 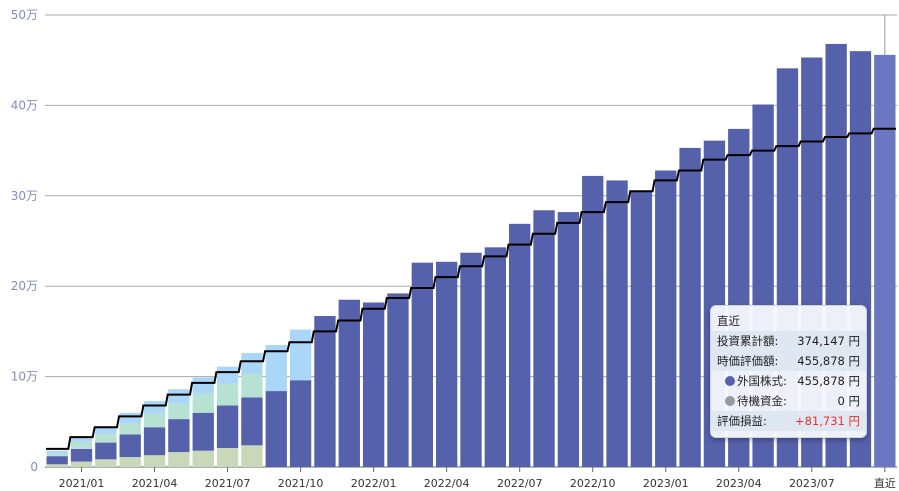 I want to click on foreign-label: 外国株式:, so click(x=762, y=381).